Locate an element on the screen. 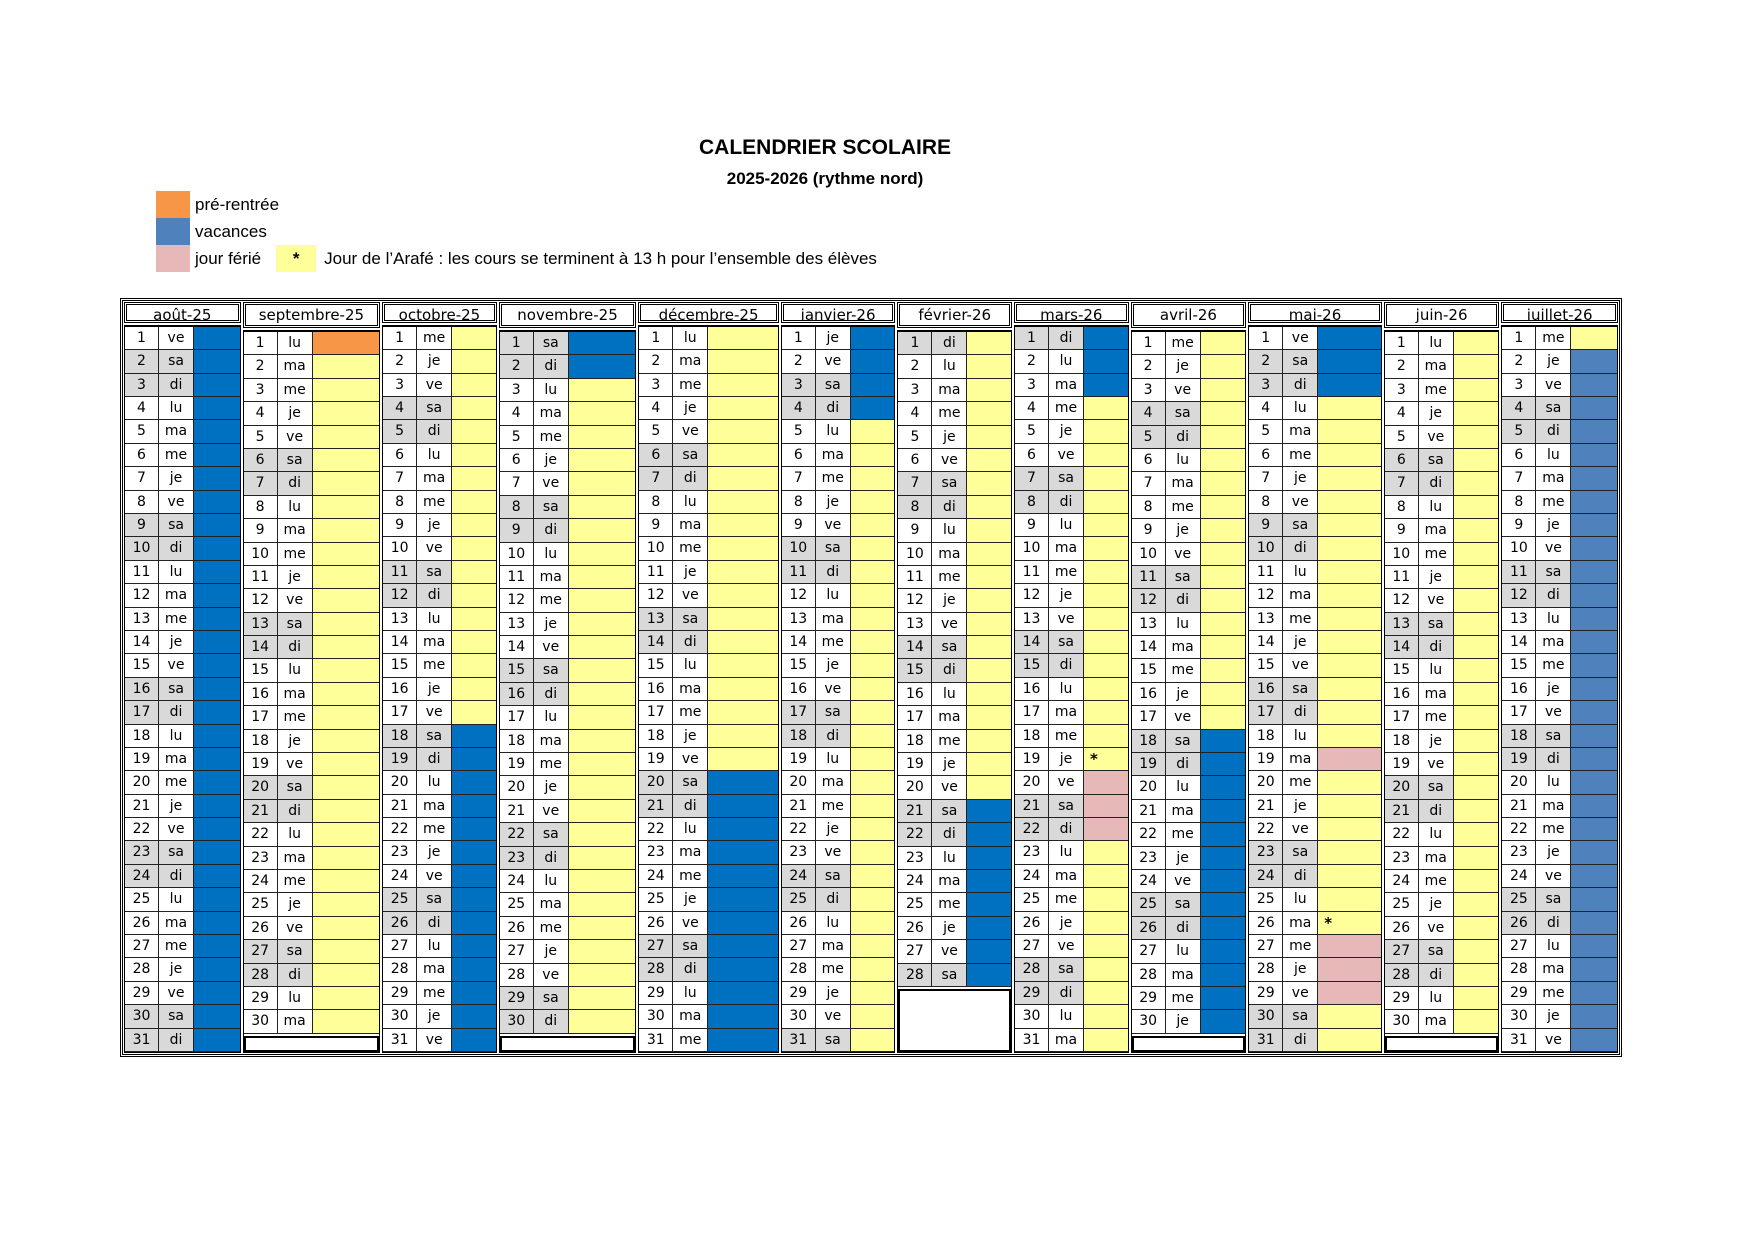 Image resolution: width=1754 pixels, height=1240 pixels. day-number: 6 is located at coordinates (915, 460).